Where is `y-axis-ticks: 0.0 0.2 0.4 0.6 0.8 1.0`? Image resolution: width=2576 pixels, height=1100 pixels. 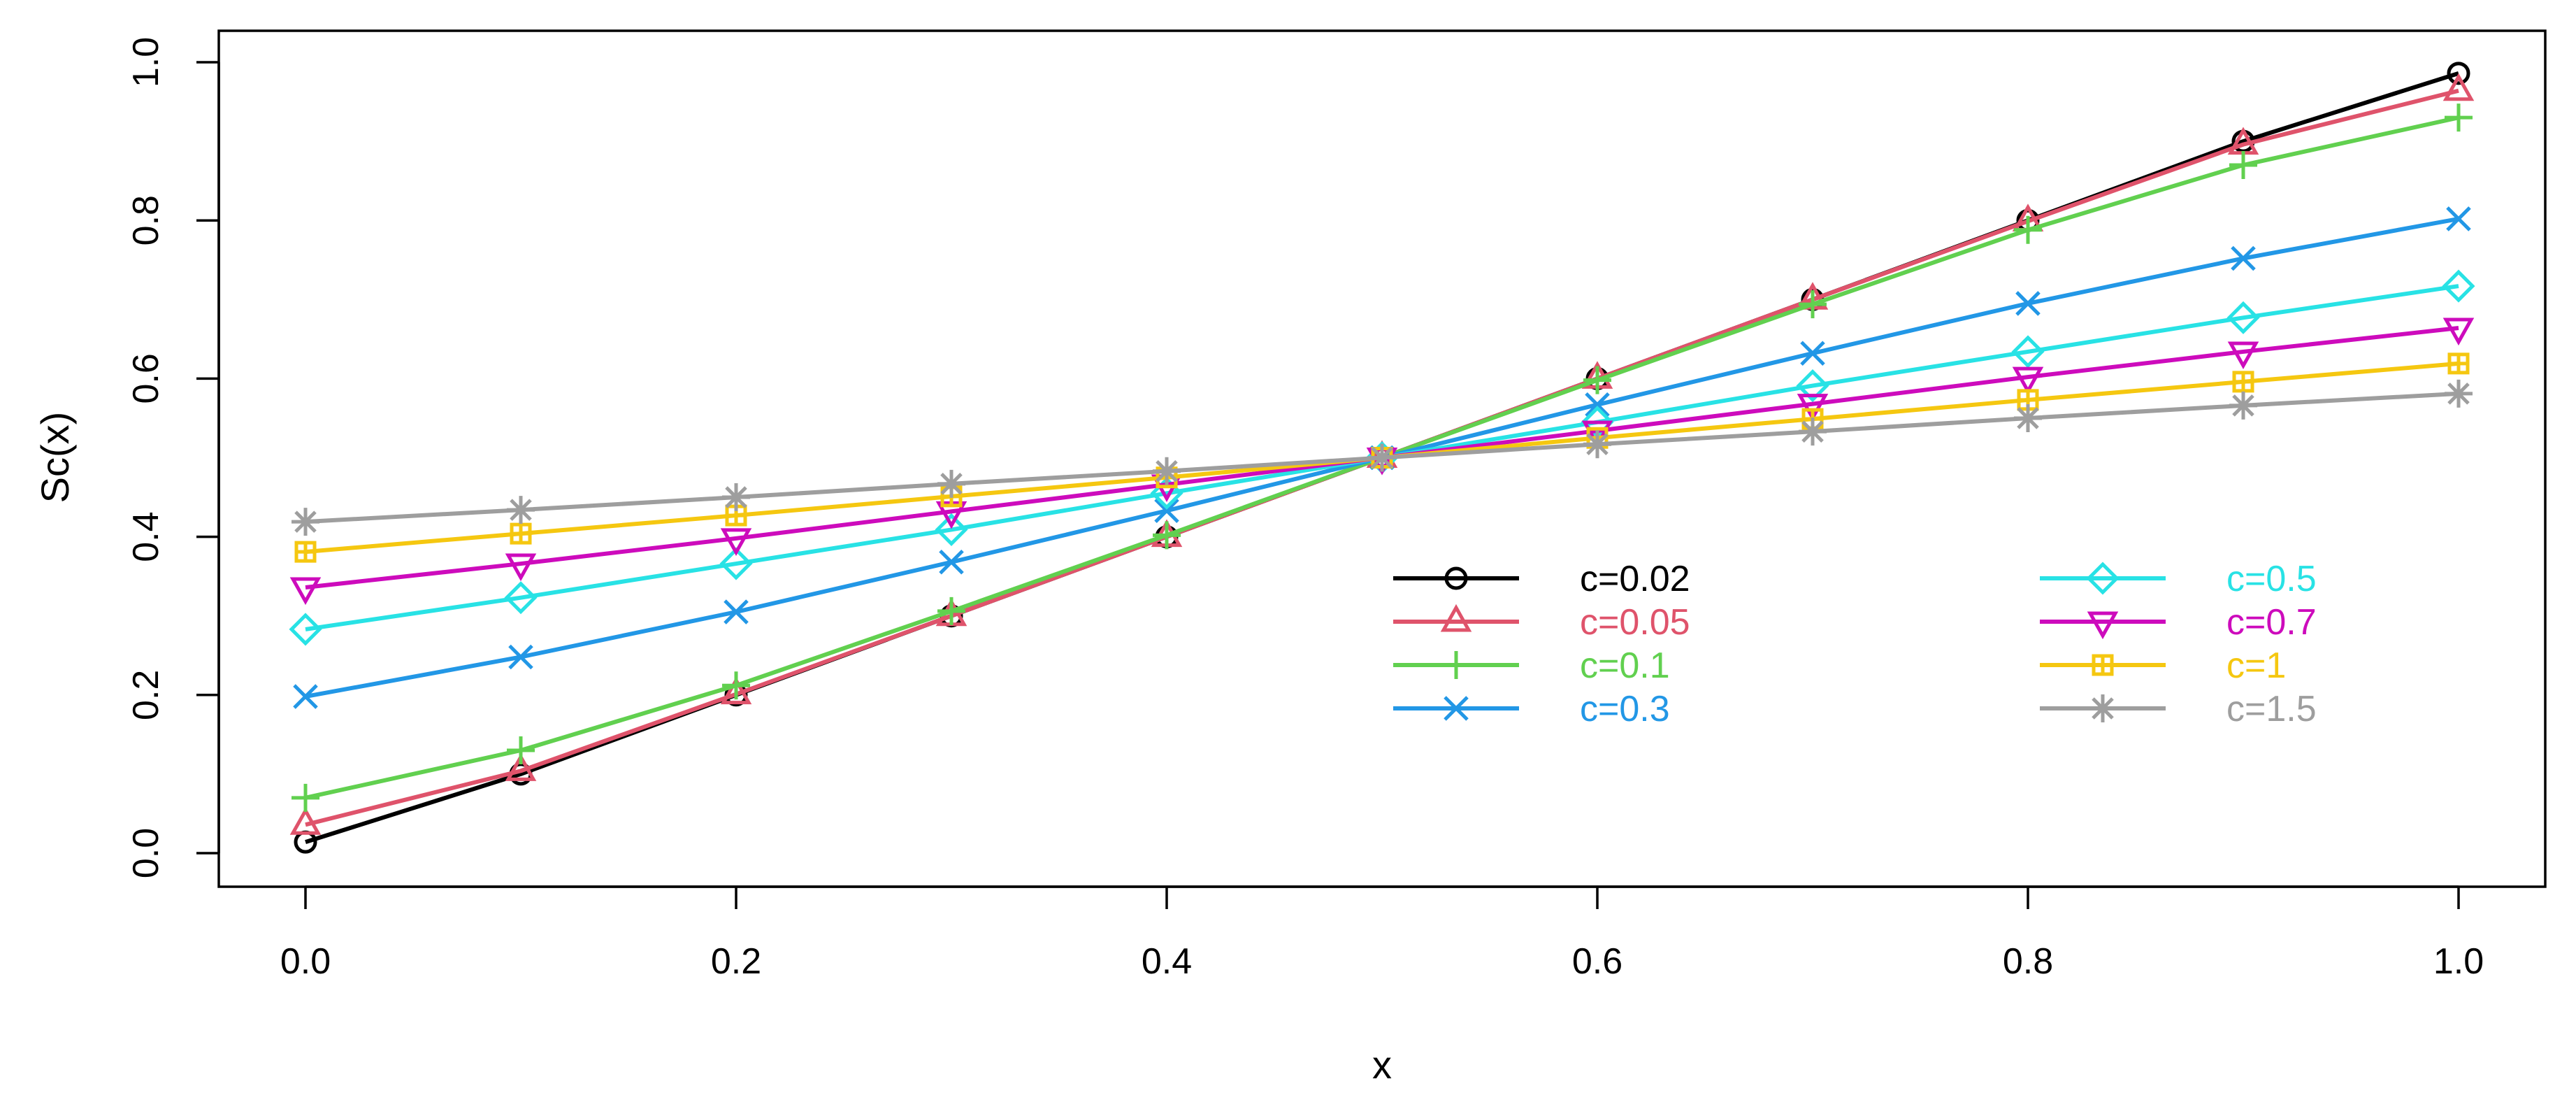 y-axis-ticks: 0.0 0.2 0.4 0.6 0.8 1.0 is located at coordinates (172, 457).